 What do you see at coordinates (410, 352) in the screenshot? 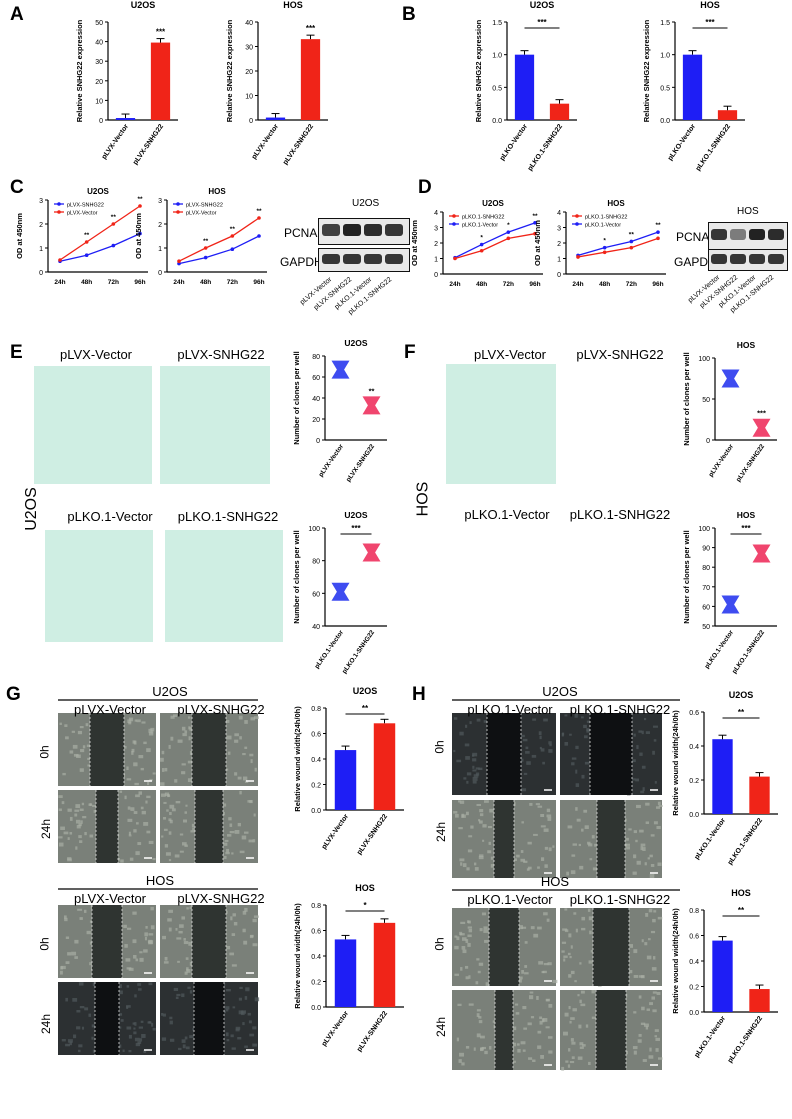
I see `panel-letter-f: F` at bounding box center [410, 352].